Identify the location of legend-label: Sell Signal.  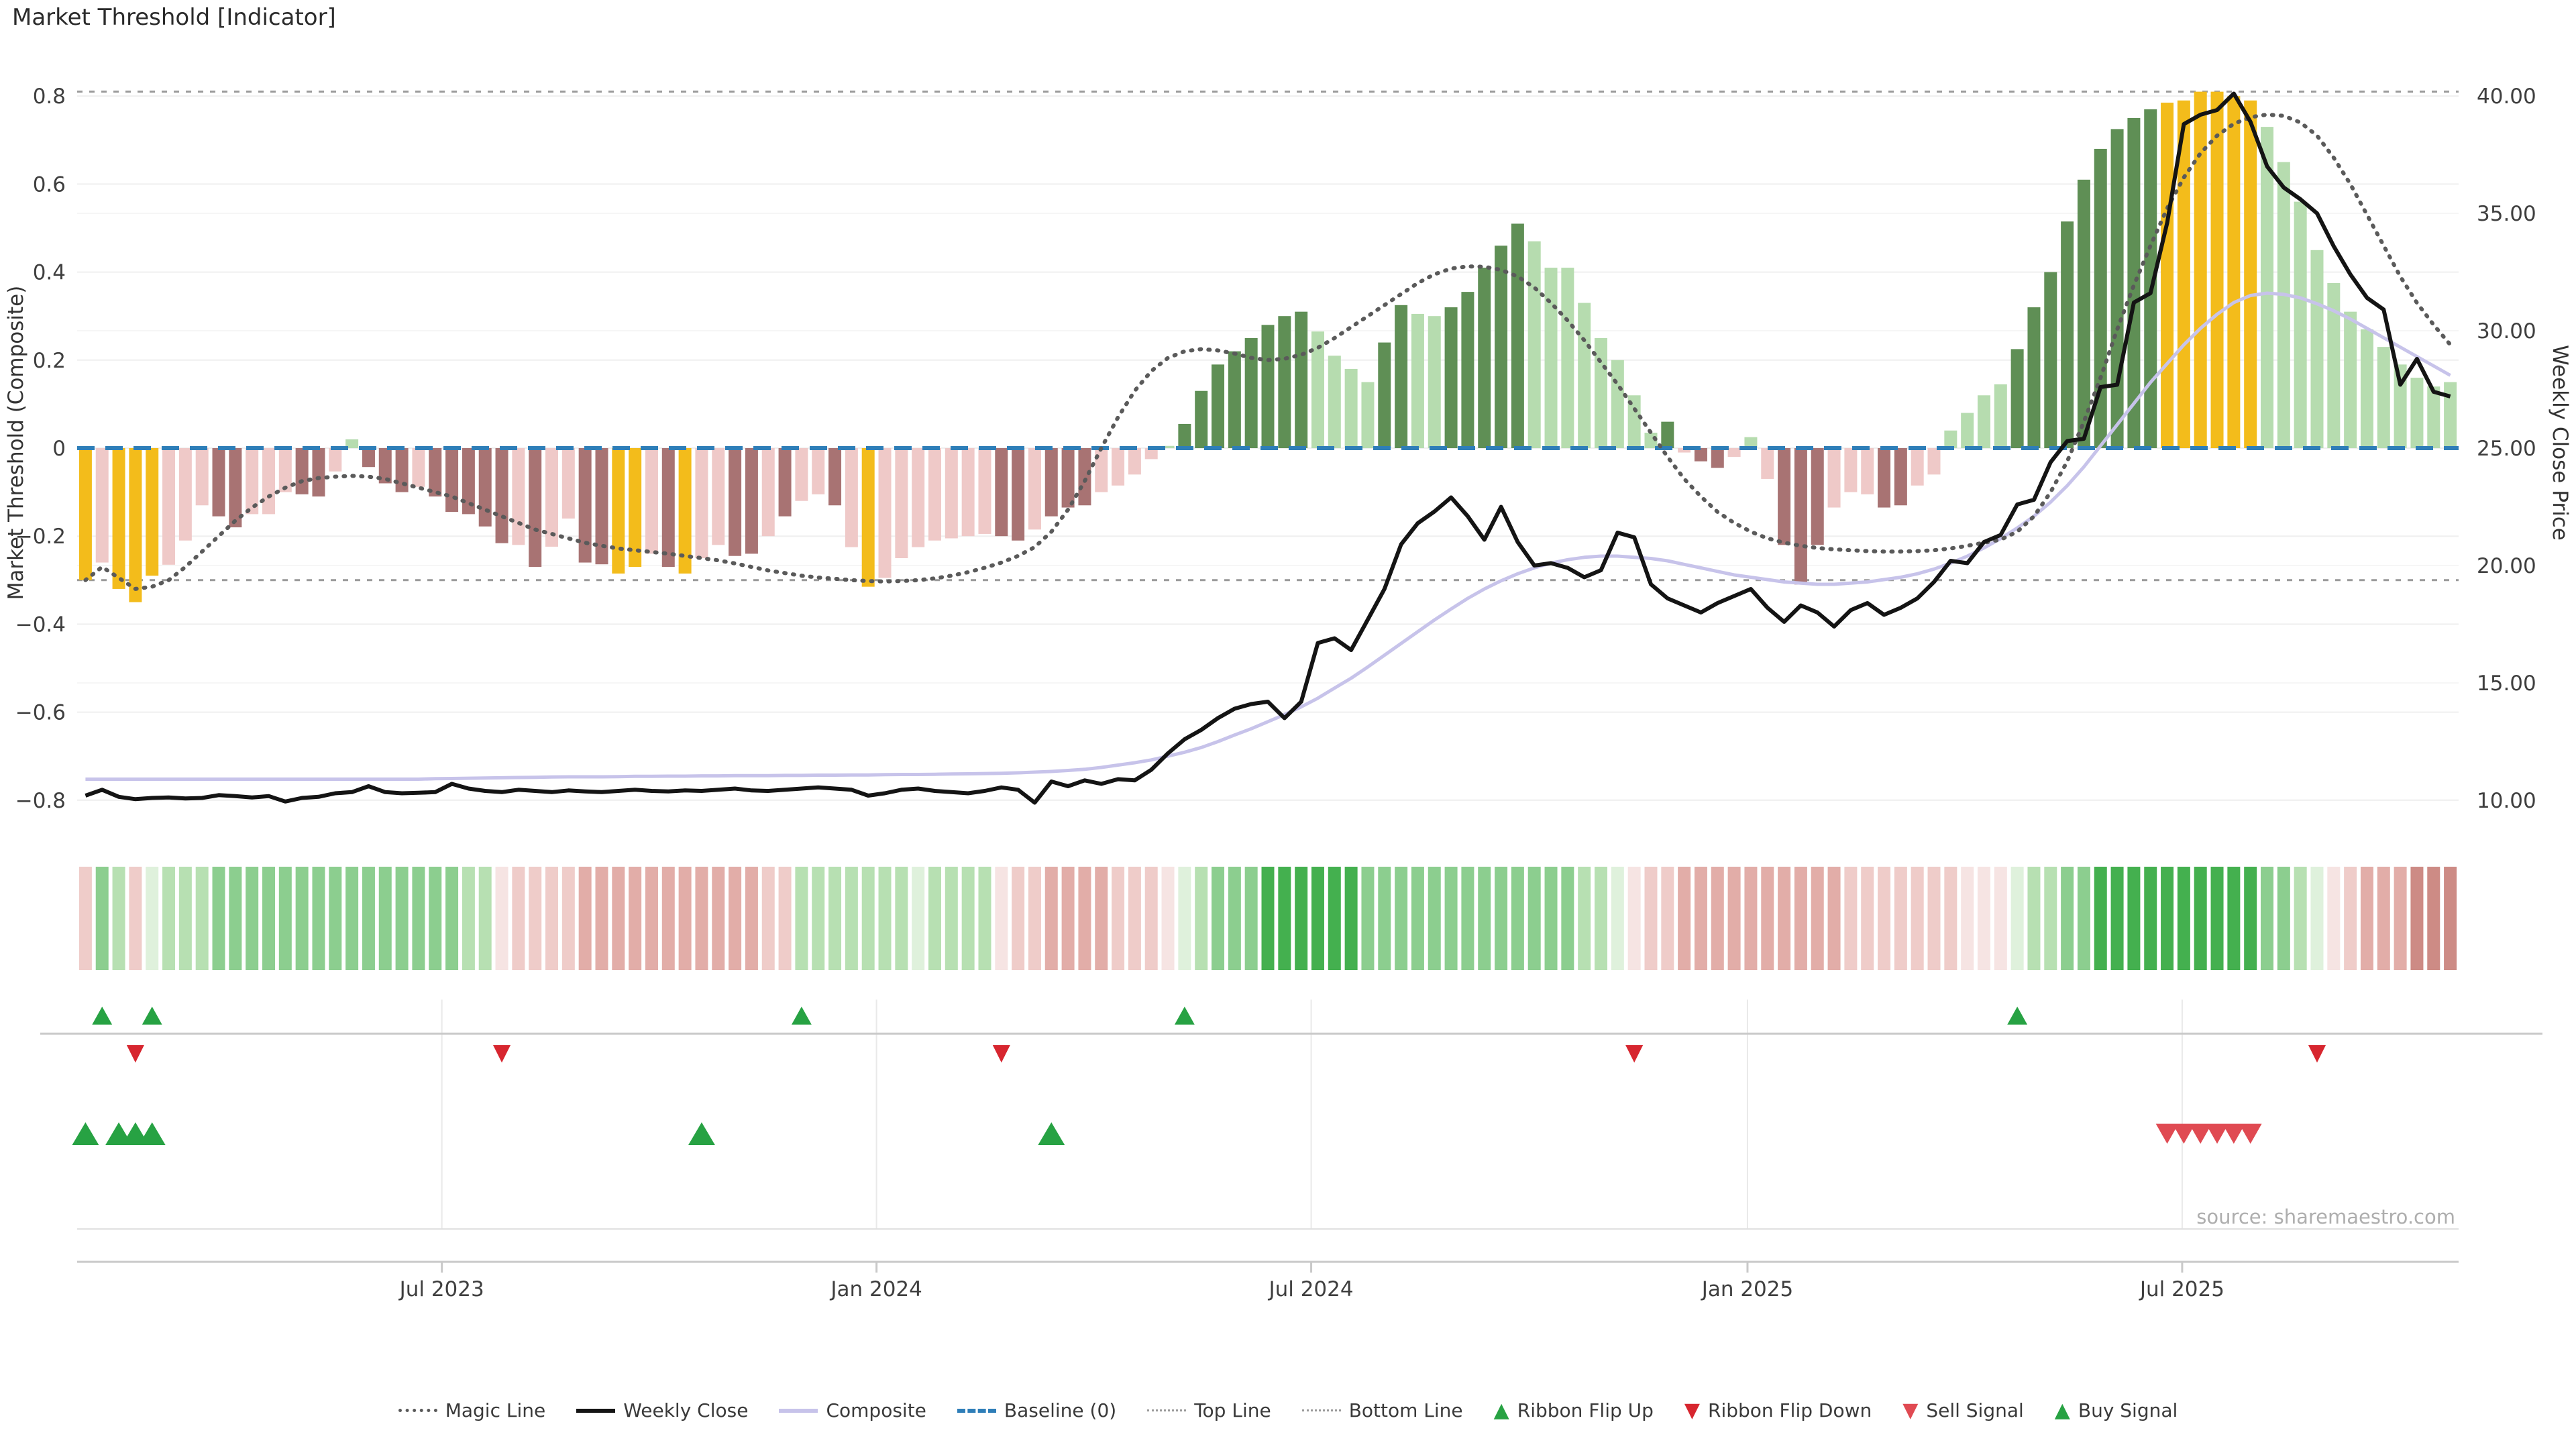
(1975, 1410).